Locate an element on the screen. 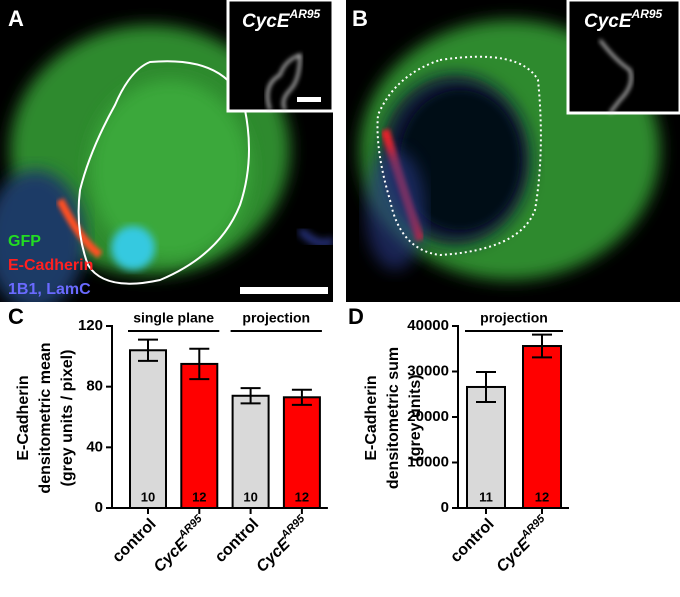 Image resolution: width=680 pixels, height=597 pixels. panel-label: B is located at coordinates (360, 18).